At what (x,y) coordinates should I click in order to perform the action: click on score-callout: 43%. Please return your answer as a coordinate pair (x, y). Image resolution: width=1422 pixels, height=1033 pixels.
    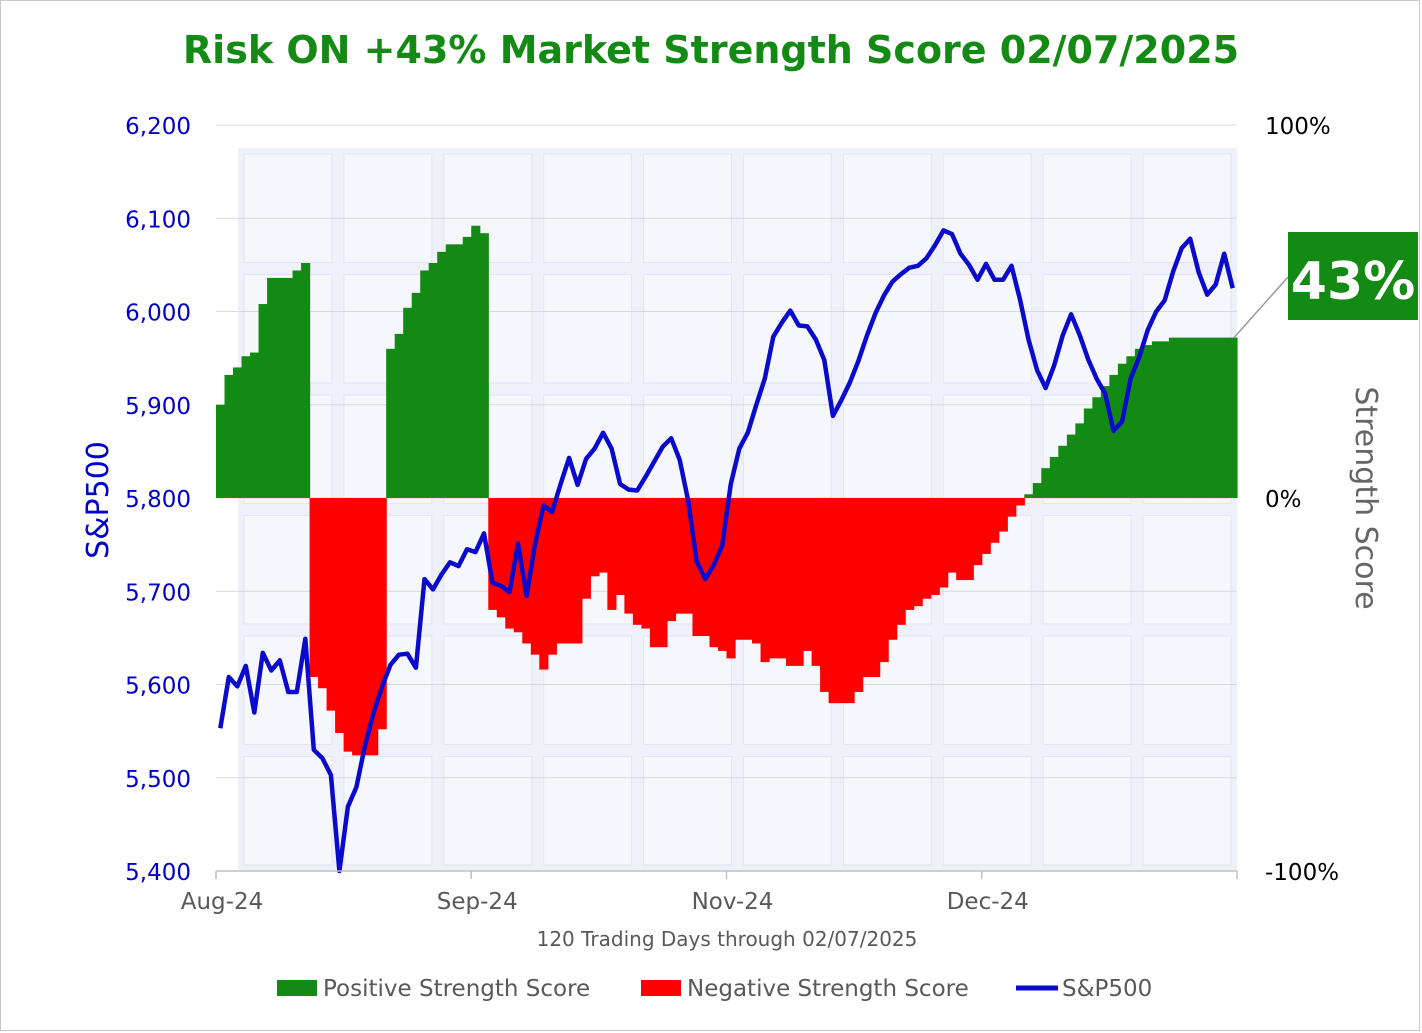
    Looking at the image, I should click on (1325, 285).